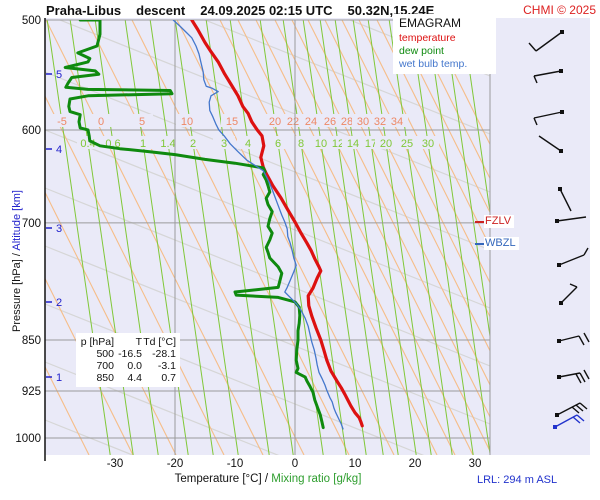 This screenshot has width=600, height=500. Describe the element at coordinates (301, 144) in the screenshot. I see `mixing-ratio-label: 8` at that location.